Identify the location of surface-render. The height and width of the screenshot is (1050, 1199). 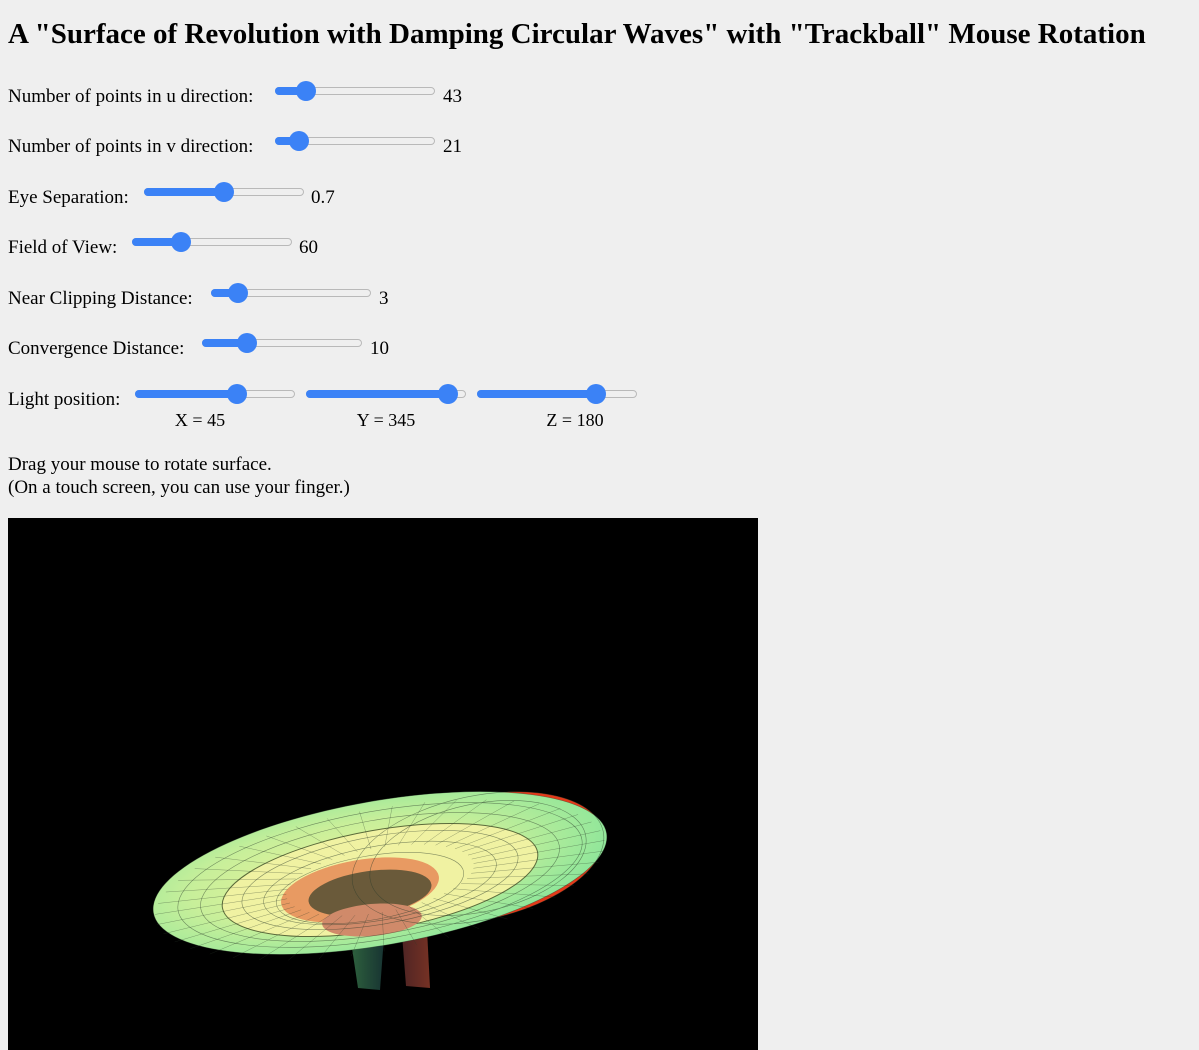
(380, 890).